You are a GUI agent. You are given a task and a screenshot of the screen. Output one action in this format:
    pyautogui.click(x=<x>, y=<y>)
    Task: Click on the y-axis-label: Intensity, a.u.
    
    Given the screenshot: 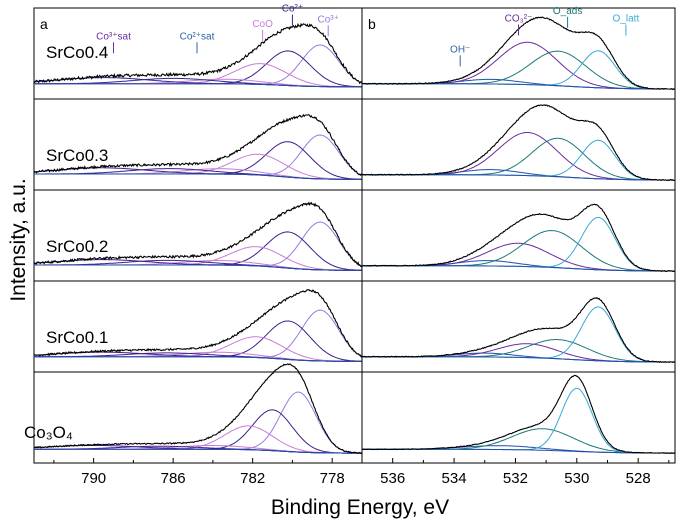 What is the action you would take?
    pyautogui.click(x=18, y=239)
    